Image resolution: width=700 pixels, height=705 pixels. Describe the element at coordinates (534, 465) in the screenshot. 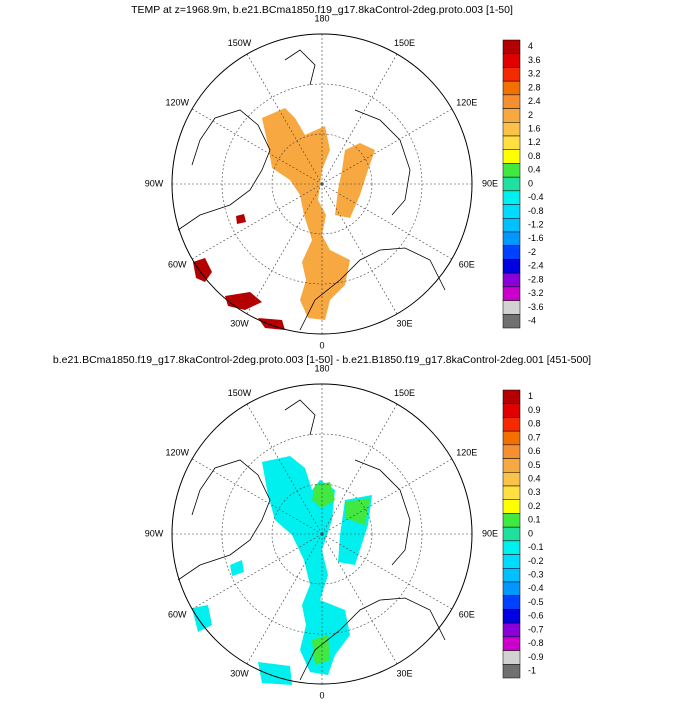

I see `colorbar-label: 0.5` at that location.